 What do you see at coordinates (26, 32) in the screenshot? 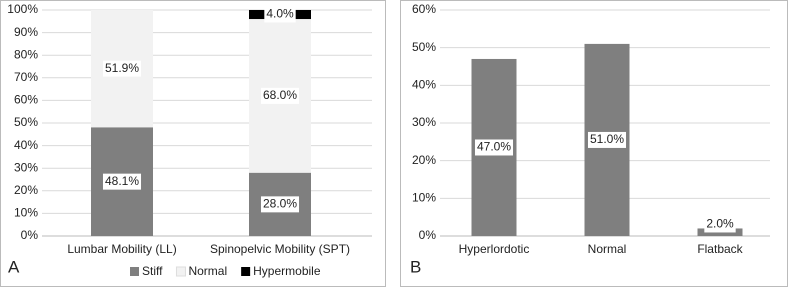
I see `y-tick-label: 90%` at bounding box center [26, 32].